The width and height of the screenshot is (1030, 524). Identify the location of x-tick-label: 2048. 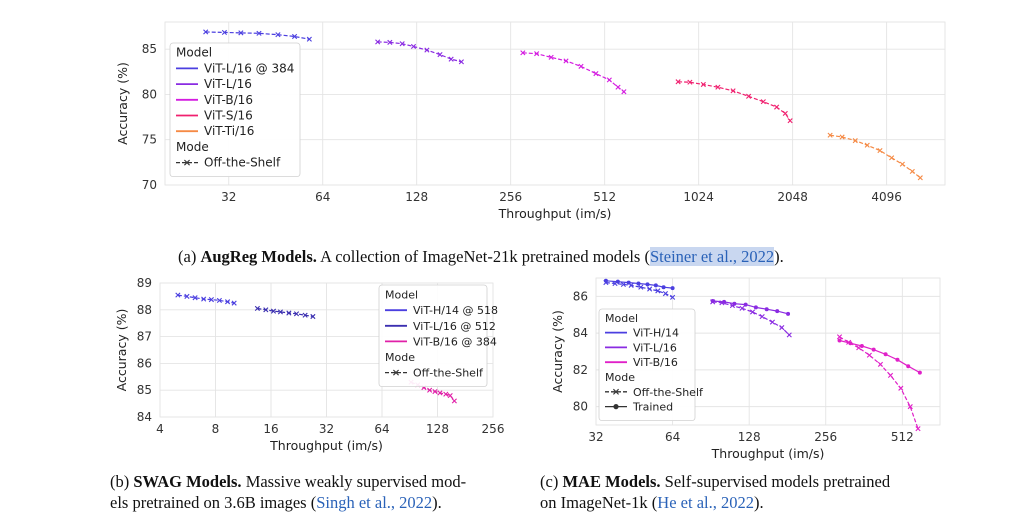
(792, 197).